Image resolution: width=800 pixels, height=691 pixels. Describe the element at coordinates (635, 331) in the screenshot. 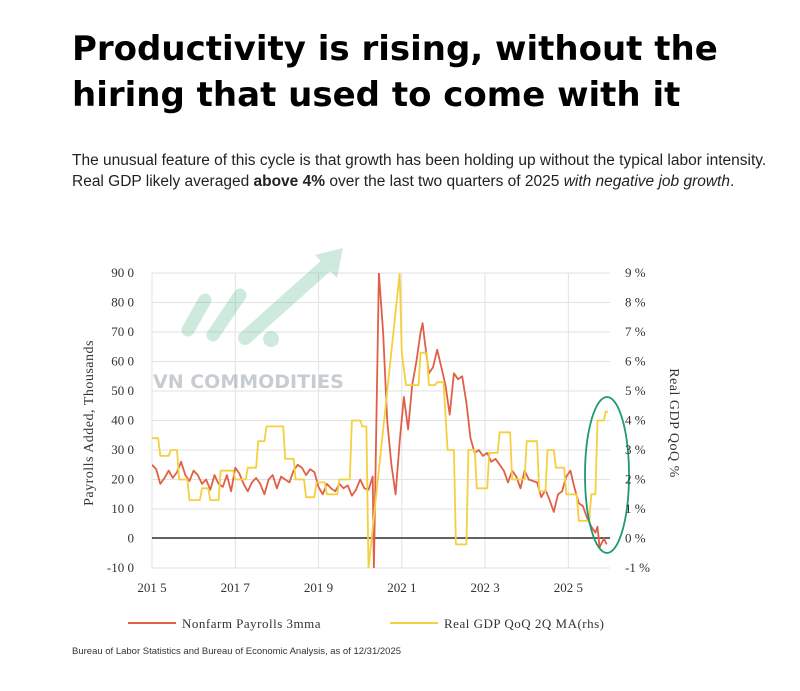

I see `y2-tick-label: 7 %` at that location.